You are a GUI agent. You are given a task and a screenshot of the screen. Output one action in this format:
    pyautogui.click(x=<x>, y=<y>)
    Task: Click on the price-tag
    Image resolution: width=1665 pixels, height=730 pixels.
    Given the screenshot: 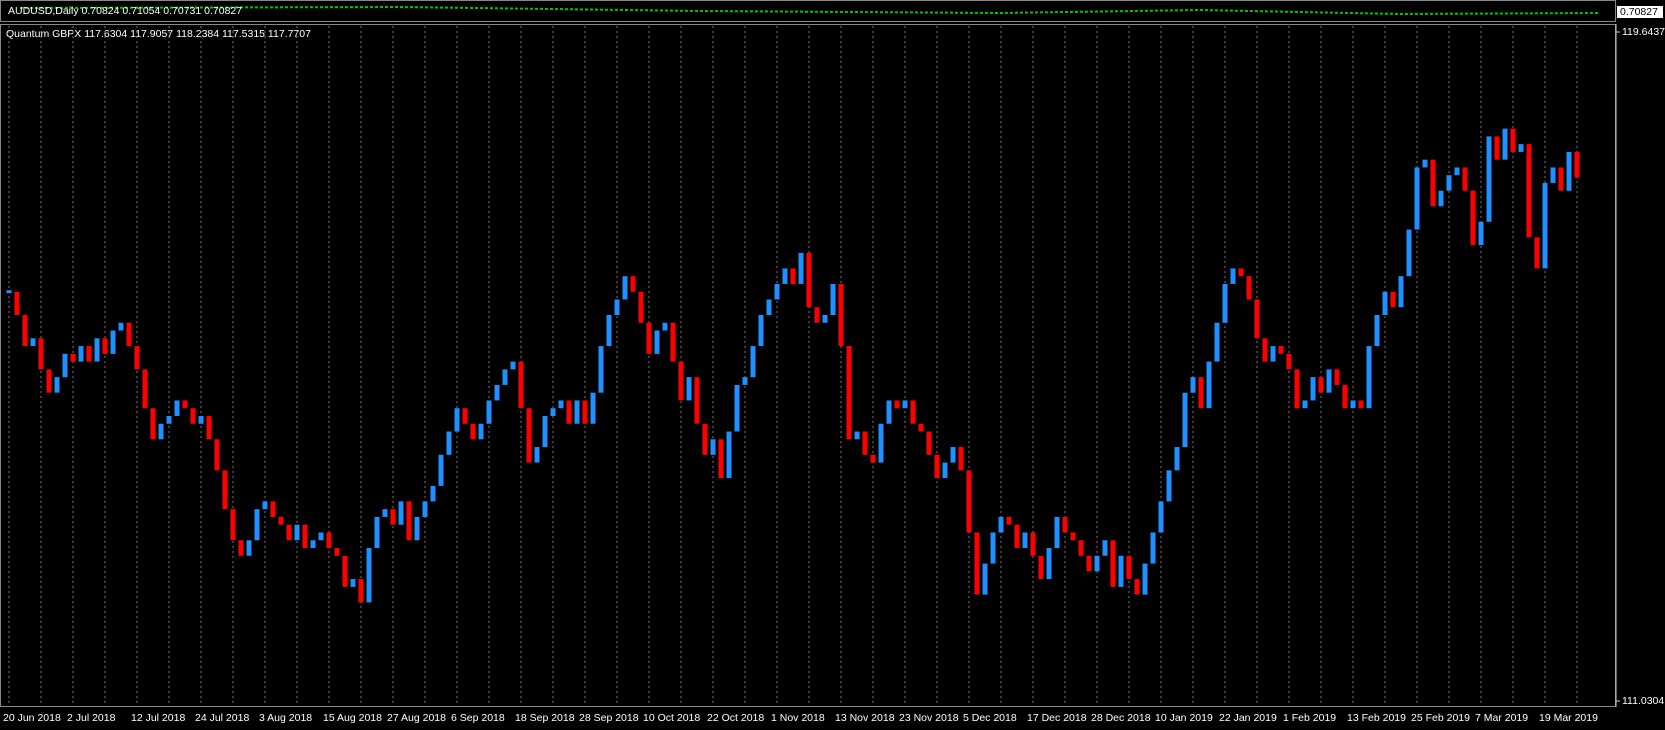 What is the action you would take?
    pyautogui.click(x=1640, y=12)
    